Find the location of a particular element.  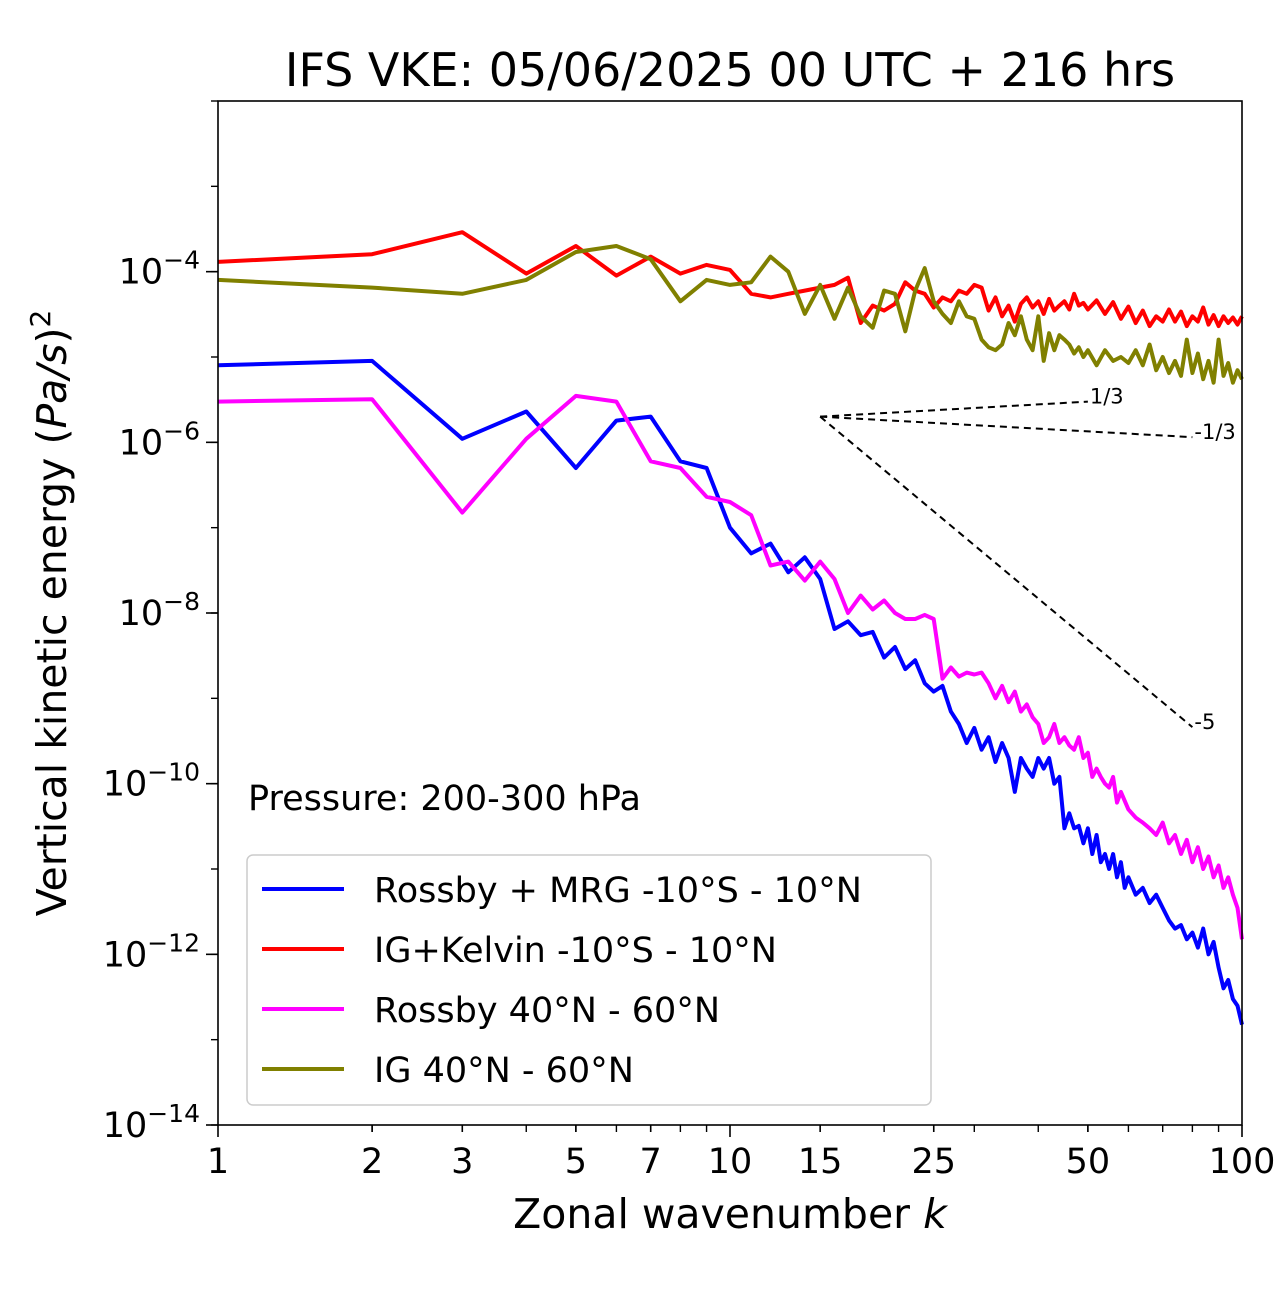

y-tick-label: 10⁻¹² is located at coordinates (151, 951).